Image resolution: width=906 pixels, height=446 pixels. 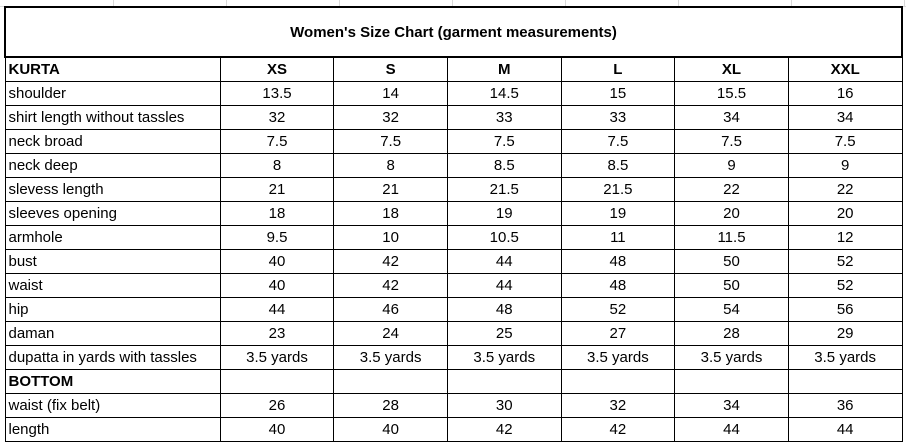 What do you see at coordinates (390, 333) in the screenshot?
I see `measurement-value: 24` at bounding box center [390, 333].